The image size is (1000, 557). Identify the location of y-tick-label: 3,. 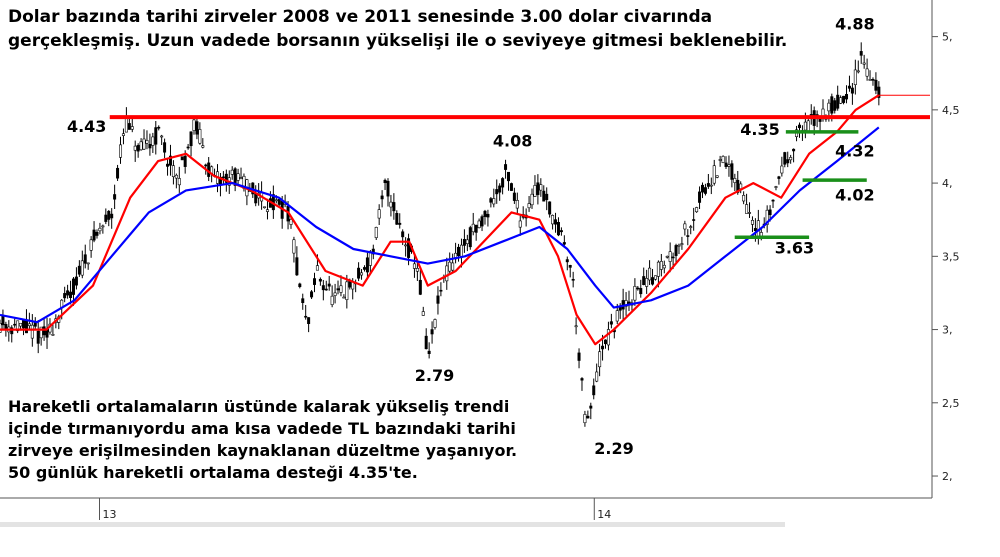
(947, 330).